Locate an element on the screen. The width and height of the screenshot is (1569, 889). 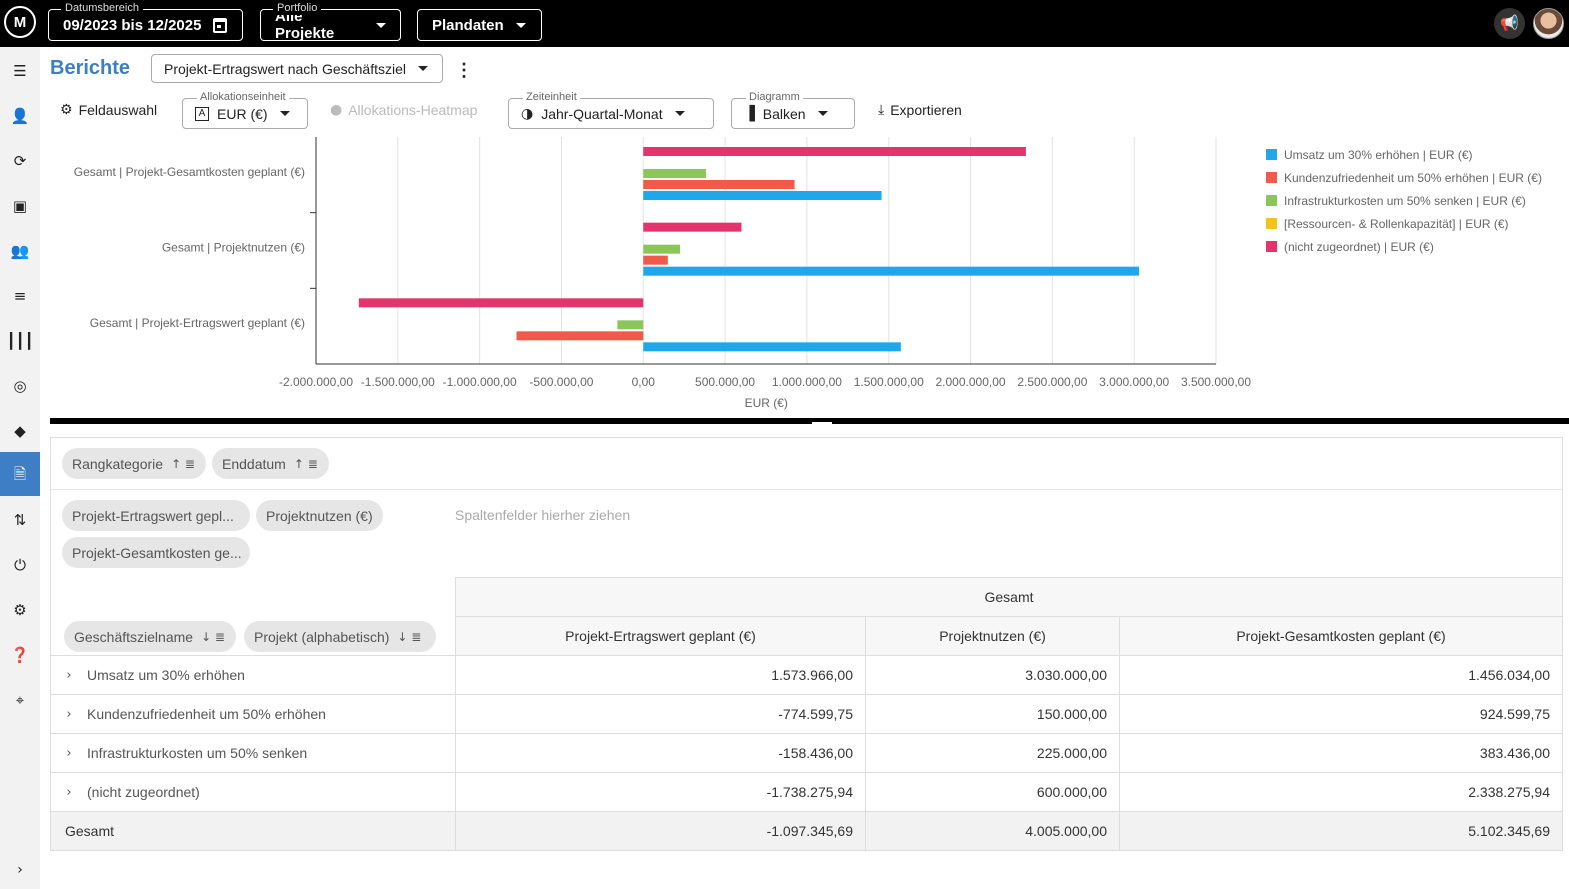
portfolio-select: Portfolio Alle Projekte is located at coordinates (330, 21).